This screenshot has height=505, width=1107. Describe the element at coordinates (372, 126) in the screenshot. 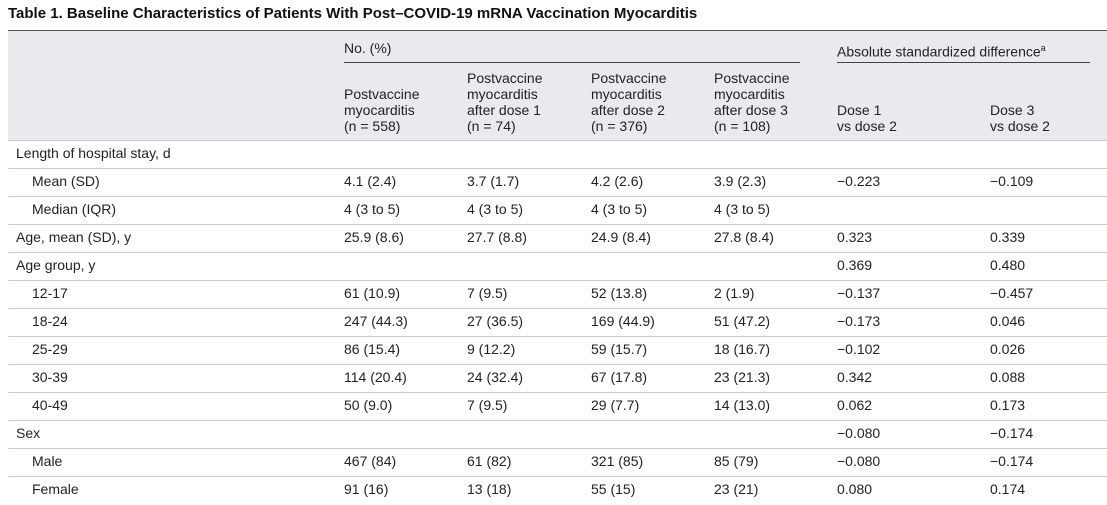

I see `column-header: (n = 558)` at that location.